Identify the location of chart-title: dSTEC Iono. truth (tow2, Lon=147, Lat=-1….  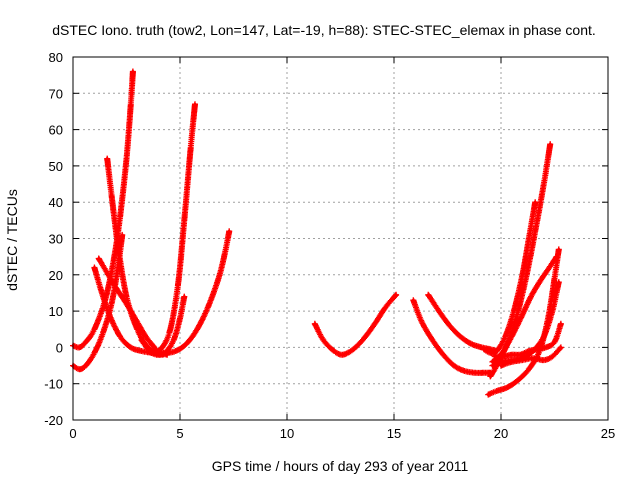
(324, 30).